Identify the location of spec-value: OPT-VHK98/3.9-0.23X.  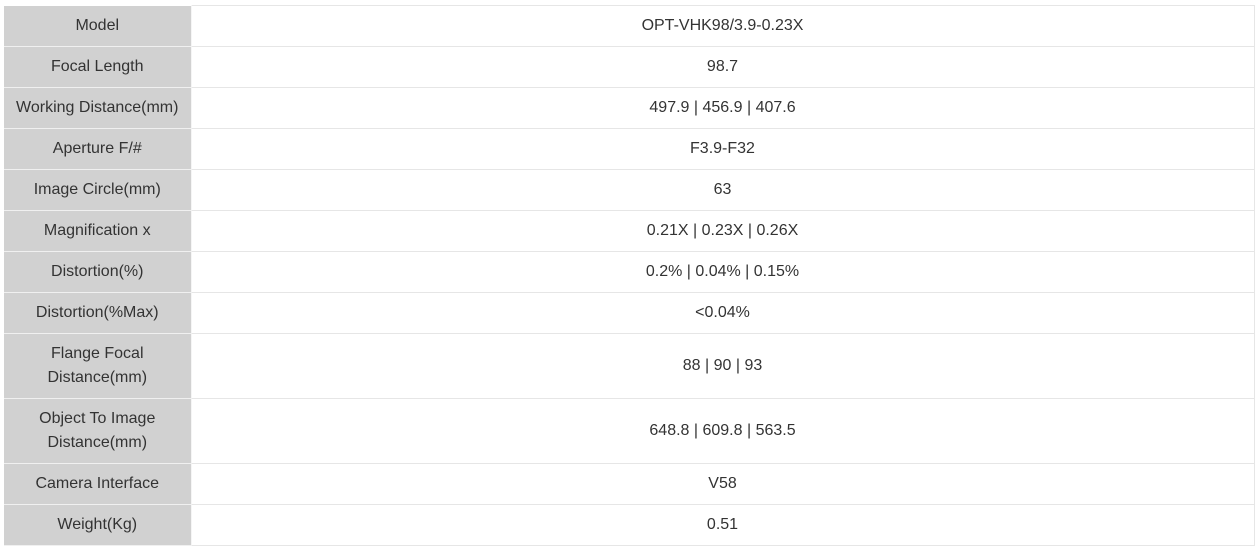
(723, 26).